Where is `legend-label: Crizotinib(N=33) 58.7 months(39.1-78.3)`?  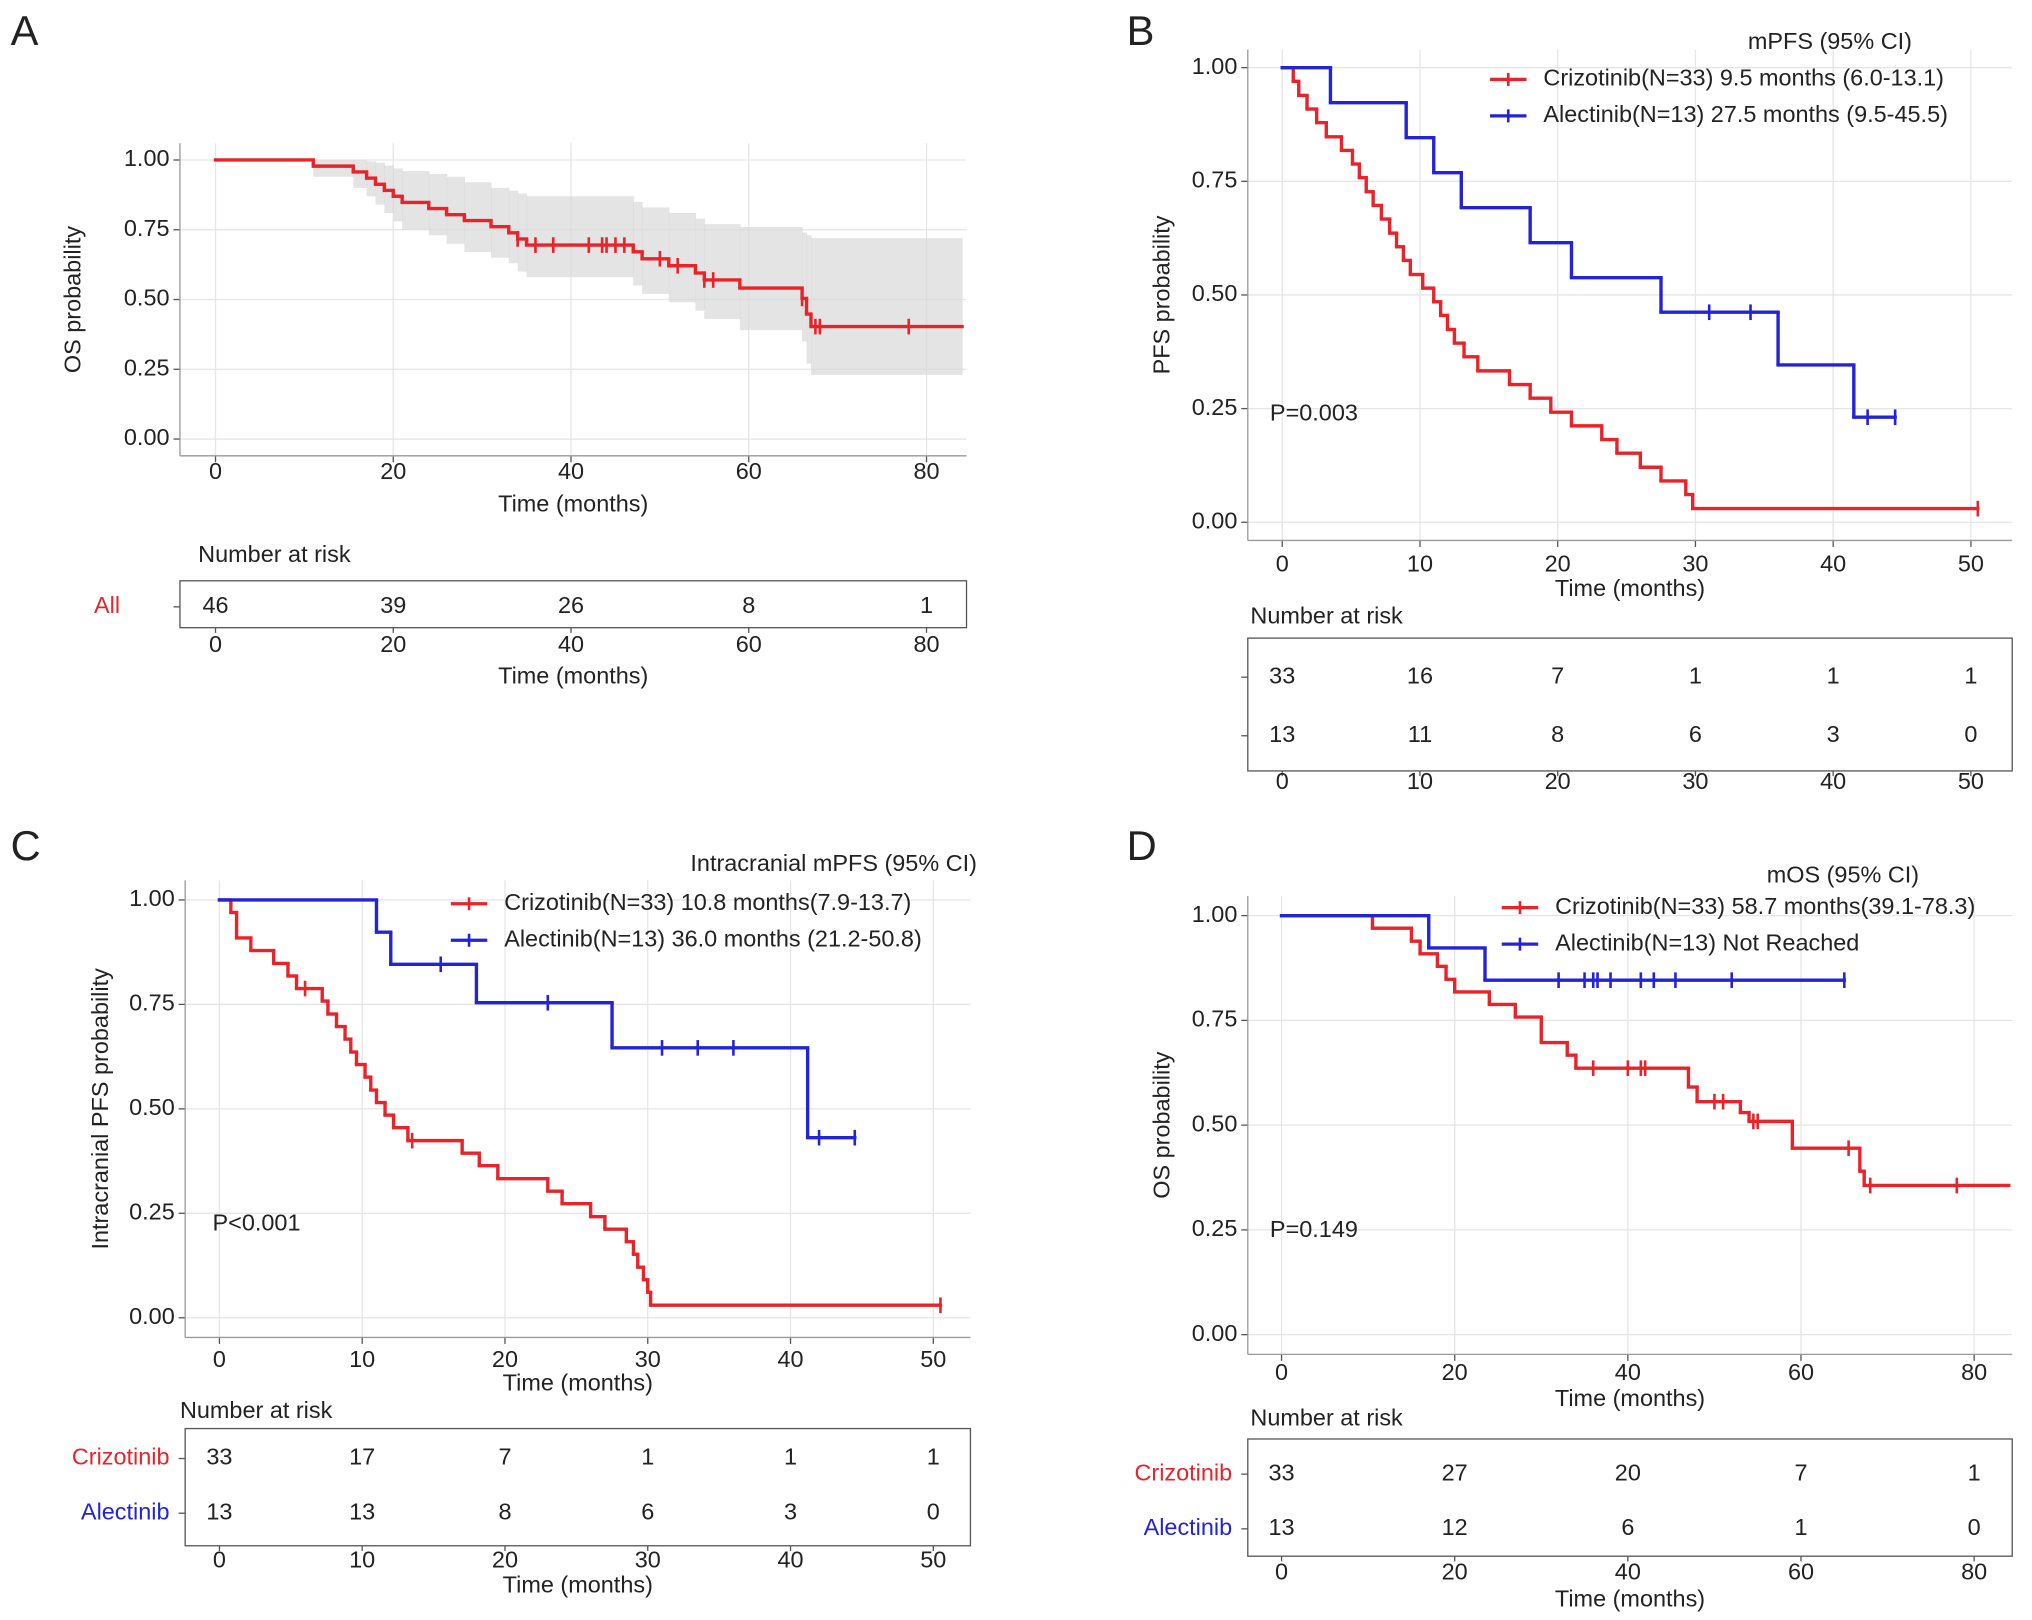 legend-label: Crizotinib(N=33) 58.7 months(39.1-78.3) is located at coordinates (1765, 906).